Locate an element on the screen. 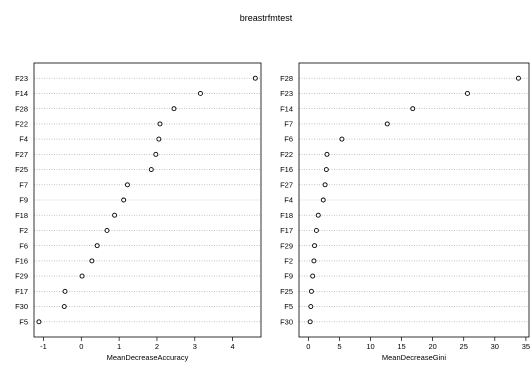  x-tick-label: 35 is located at coordinates (526, 346).